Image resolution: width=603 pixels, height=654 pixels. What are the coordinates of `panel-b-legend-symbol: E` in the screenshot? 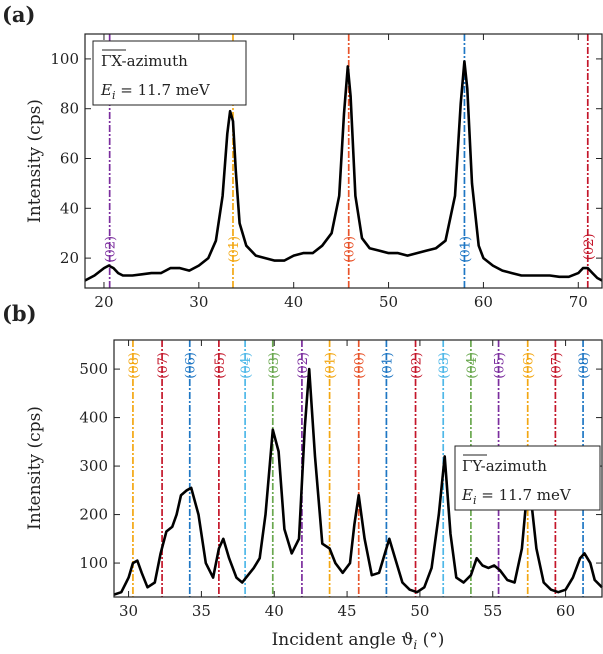 It's located at (467, 495).